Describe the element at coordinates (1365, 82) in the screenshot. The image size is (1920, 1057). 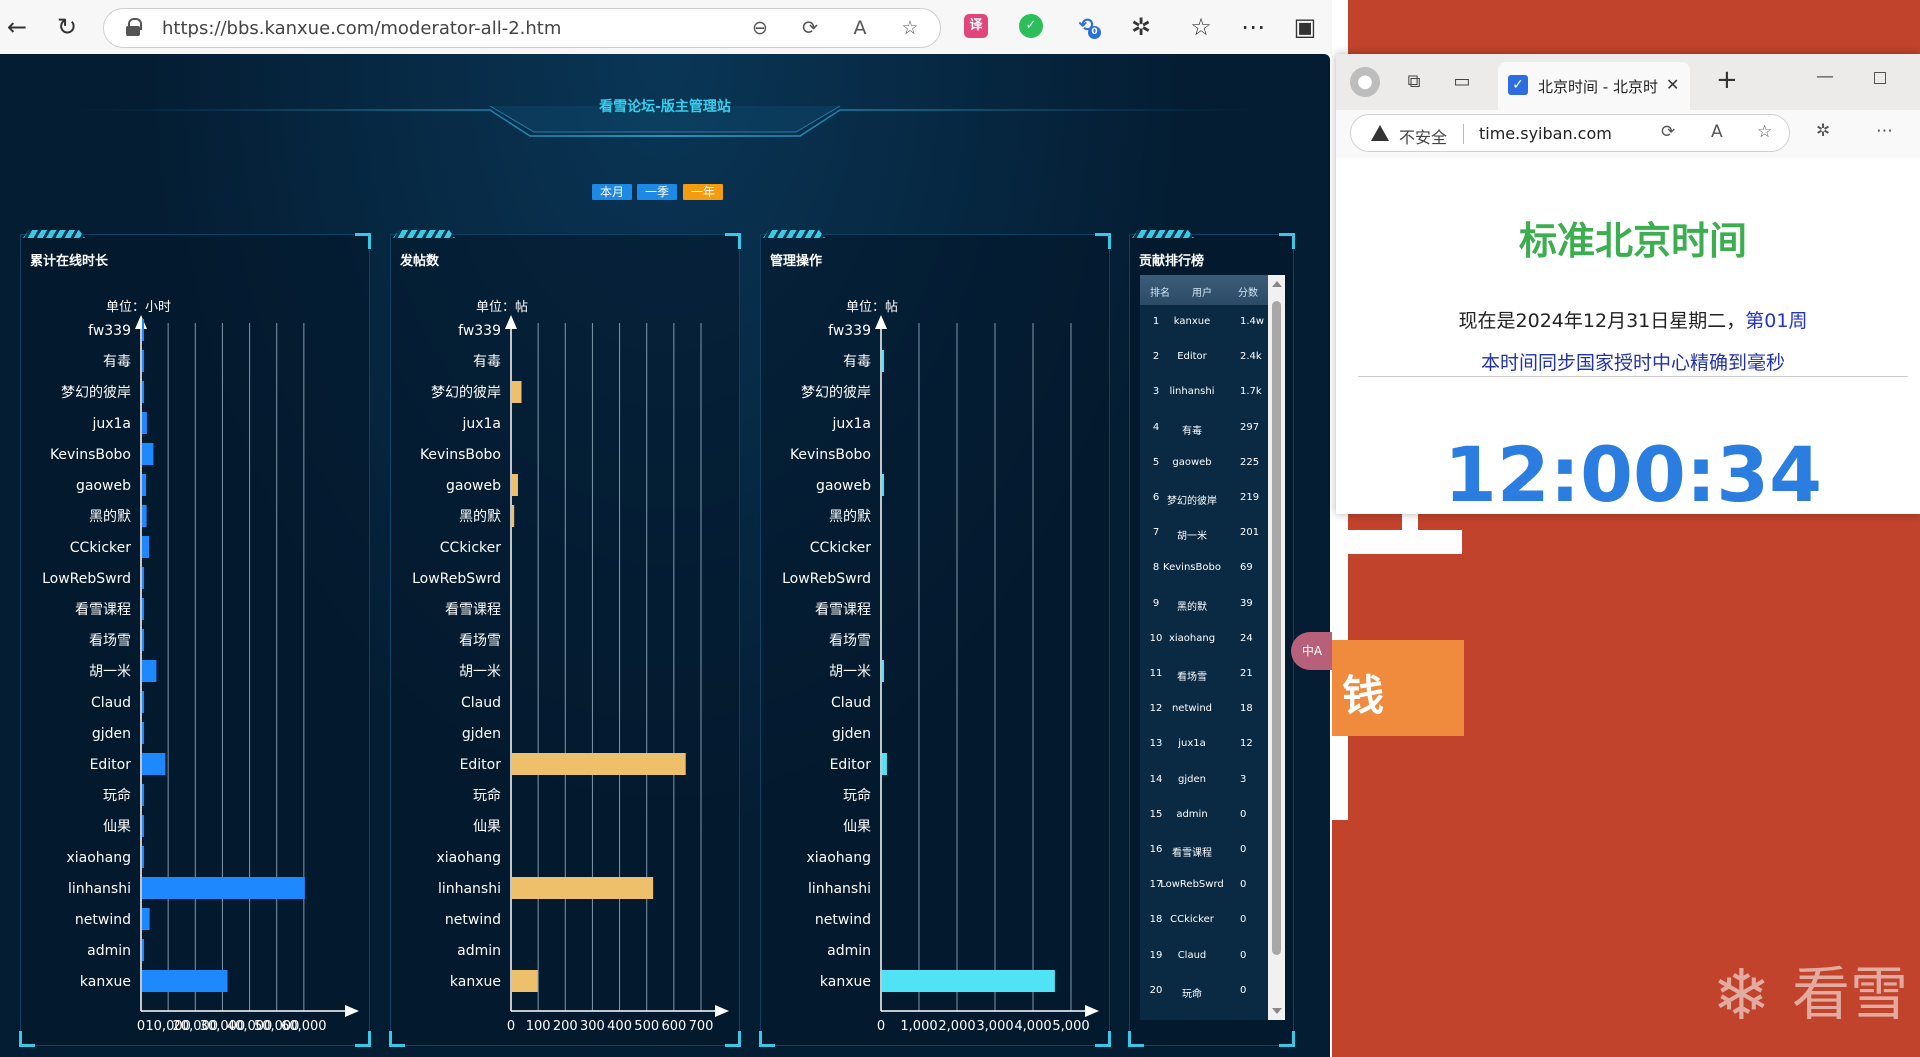
I see `profile-avatar-icon: ●` at that location.